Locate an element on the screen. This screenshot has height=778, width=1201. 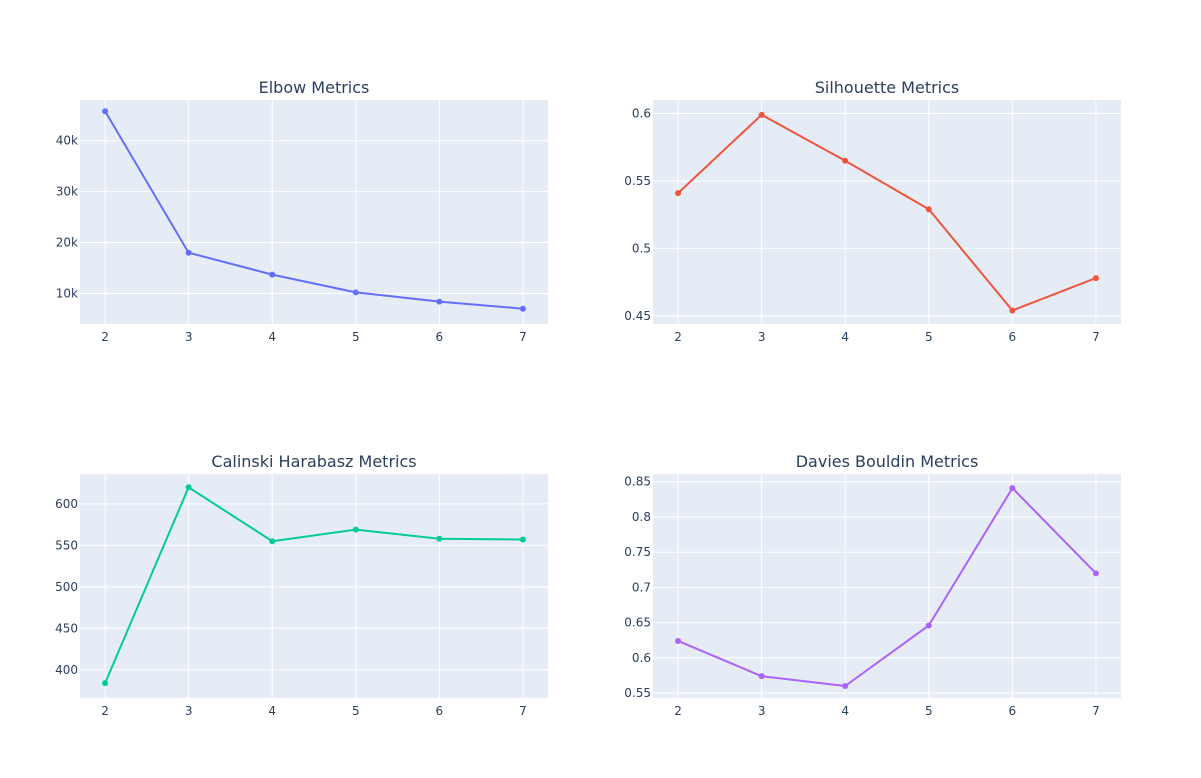
chart-title: Davies Bouldin Metrics is located at coordinates (887, 461).